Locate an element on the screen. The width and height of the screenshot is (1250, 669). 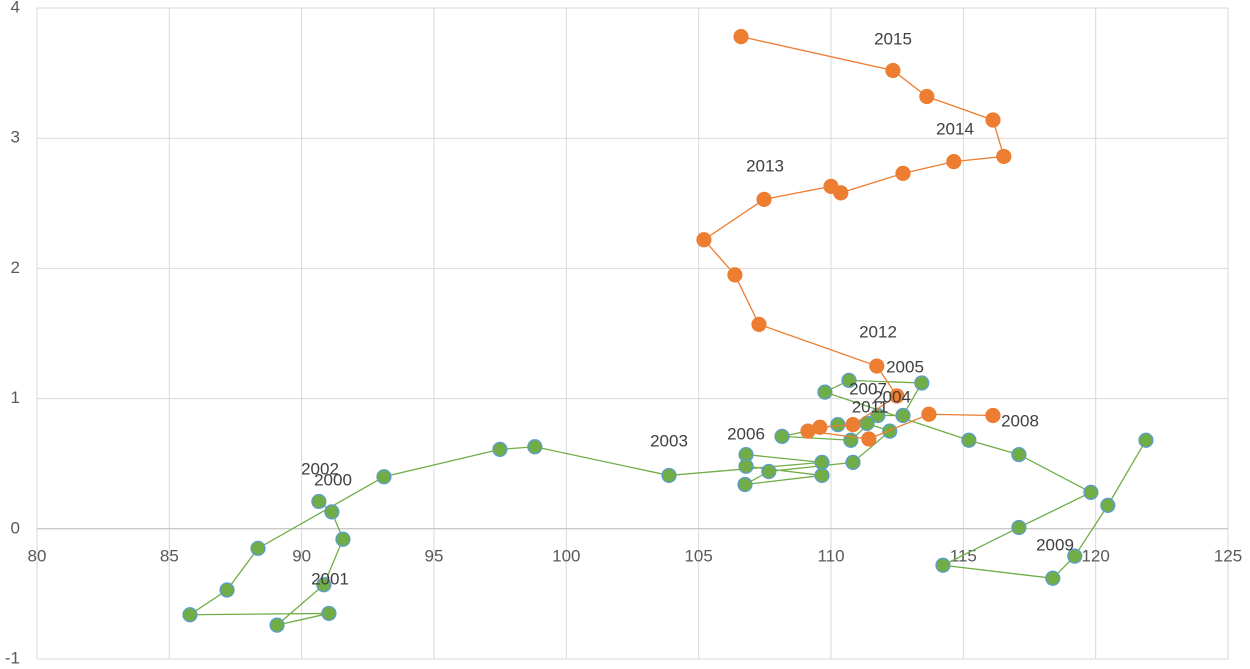
year-annotation: 2004 is located at coordinates (892, 396).